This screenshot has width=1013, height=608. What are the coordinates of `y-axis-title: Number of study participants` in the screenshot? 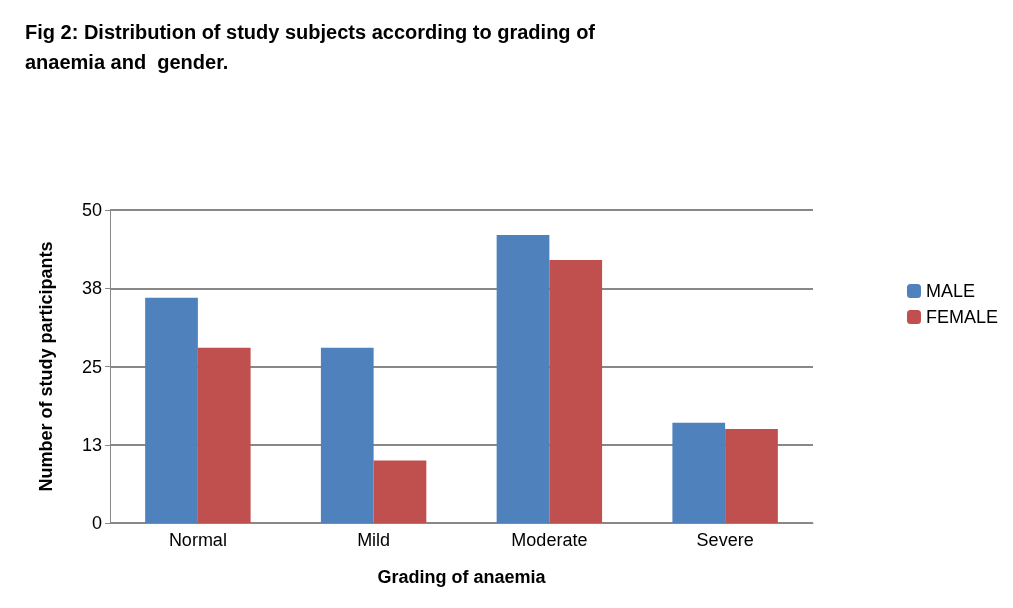 It's located at (46, 366).